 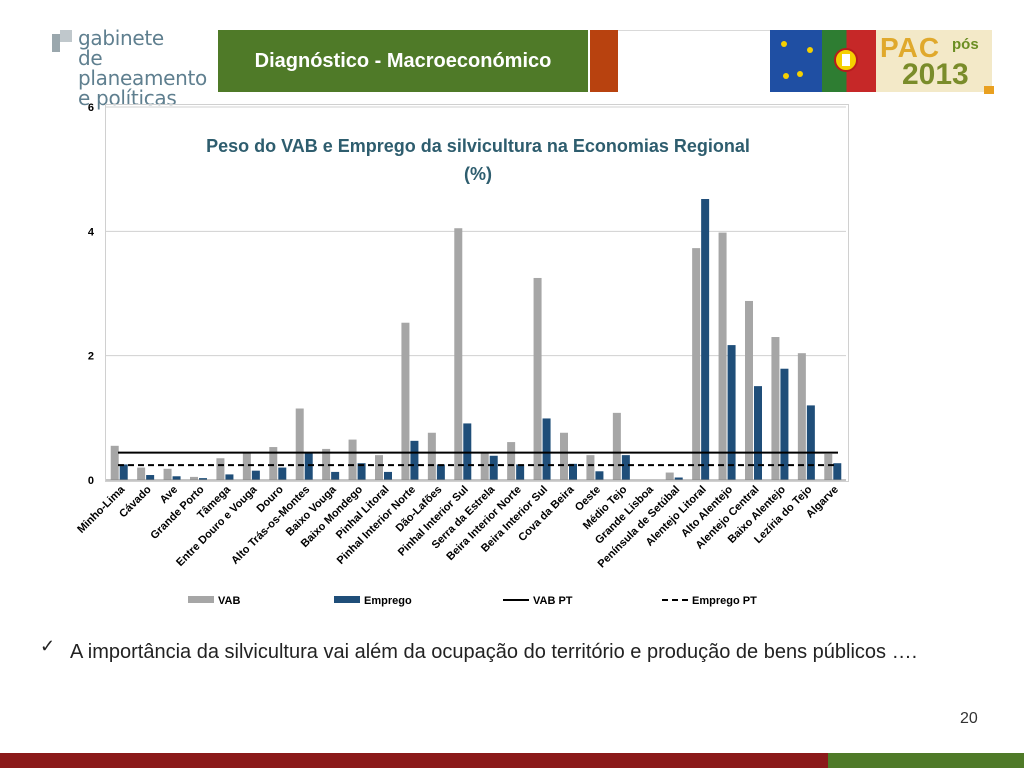 What do you see at coordinates (91, 481) in the screenshot?
I see `y-tick-label: 0` at bounding box center [91, 481].